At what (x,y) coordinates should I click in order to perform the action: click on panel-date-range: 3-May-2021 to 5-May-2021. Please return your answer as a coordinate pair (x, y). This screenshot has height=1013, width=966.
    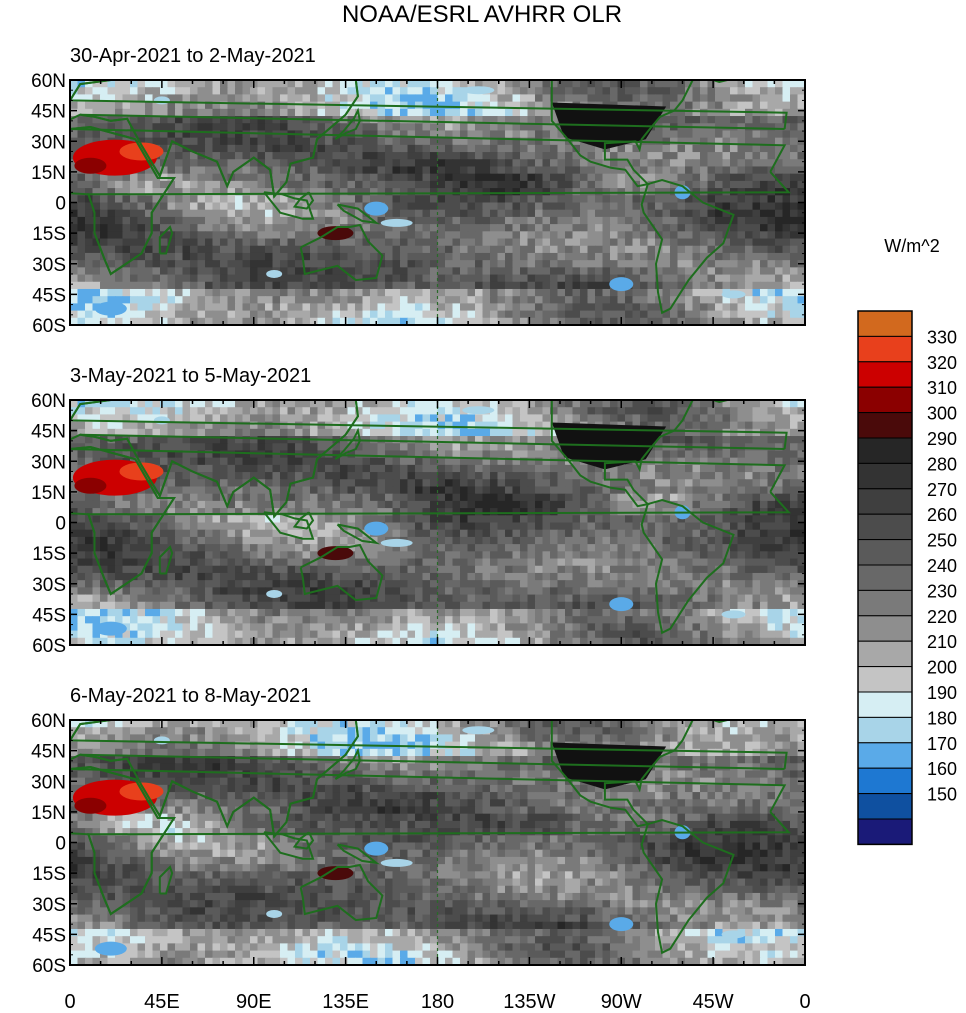
    Looking at the image, I should click on (190, 376).